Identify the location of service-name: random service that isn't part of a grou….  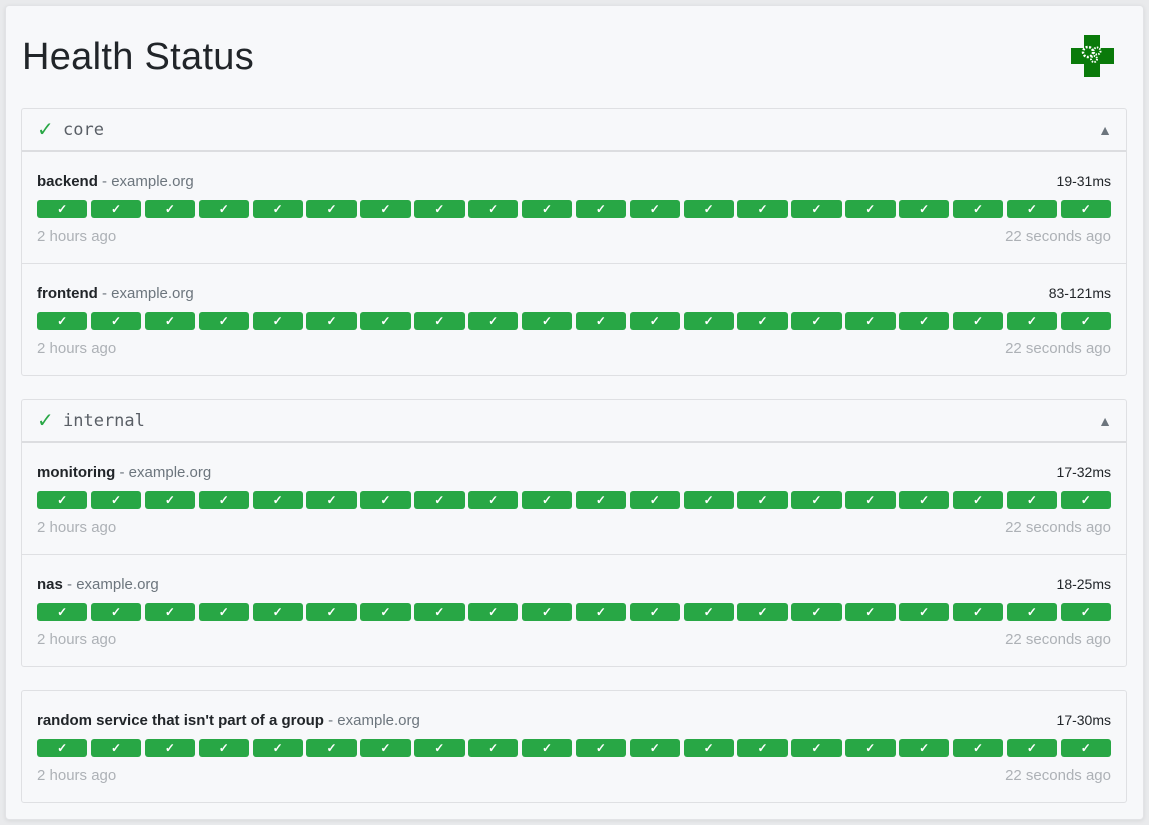
(228, 720).